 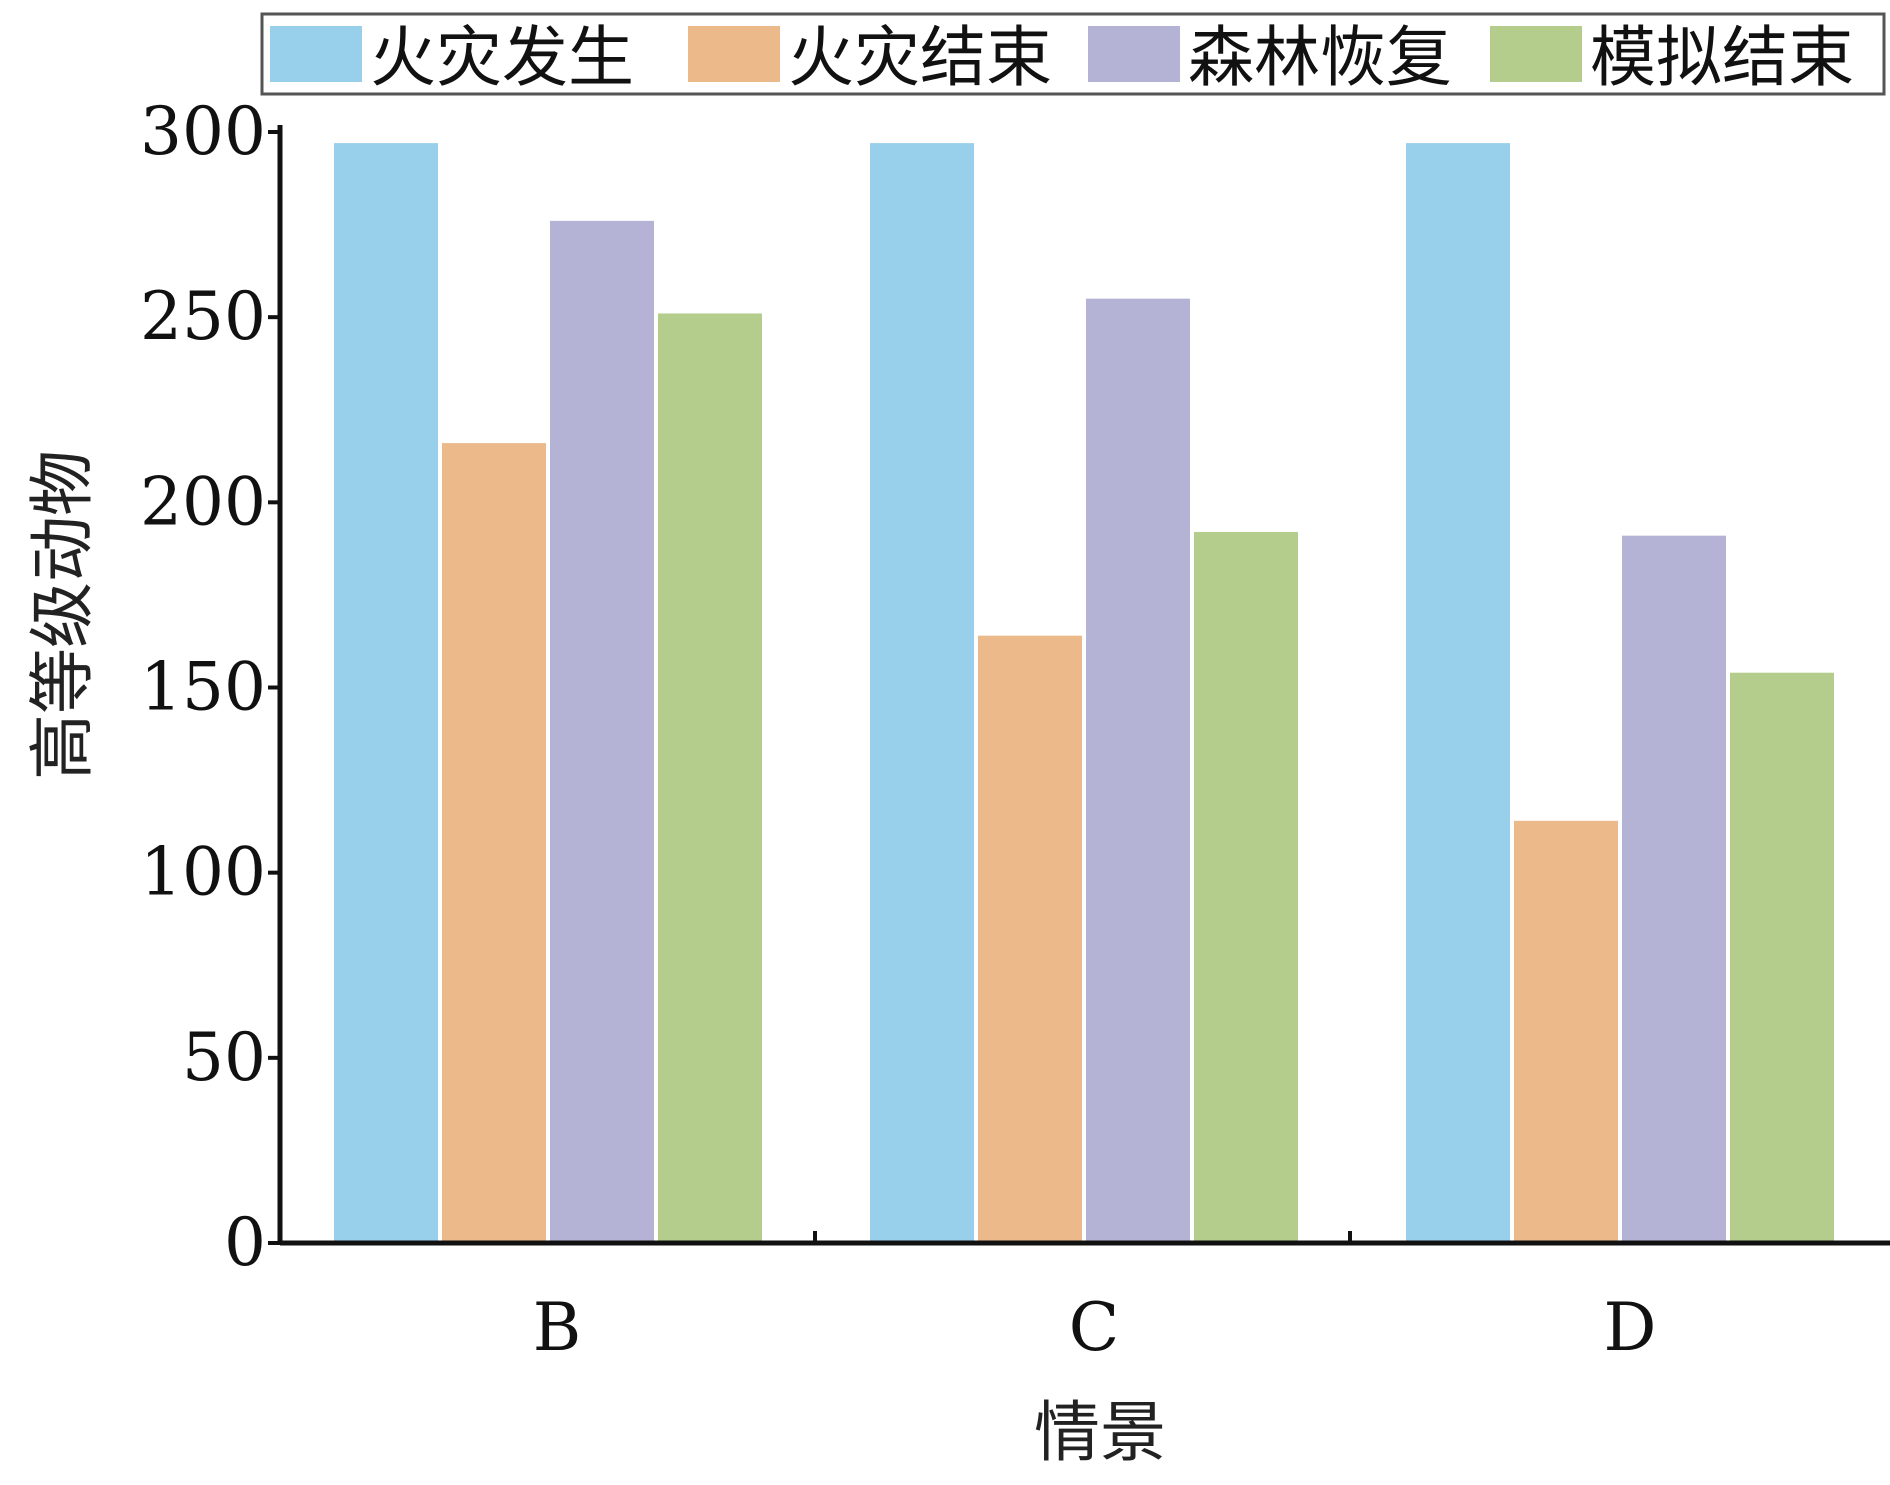 I want to click on y-tick-label: 300, so click(x=203, y=131).